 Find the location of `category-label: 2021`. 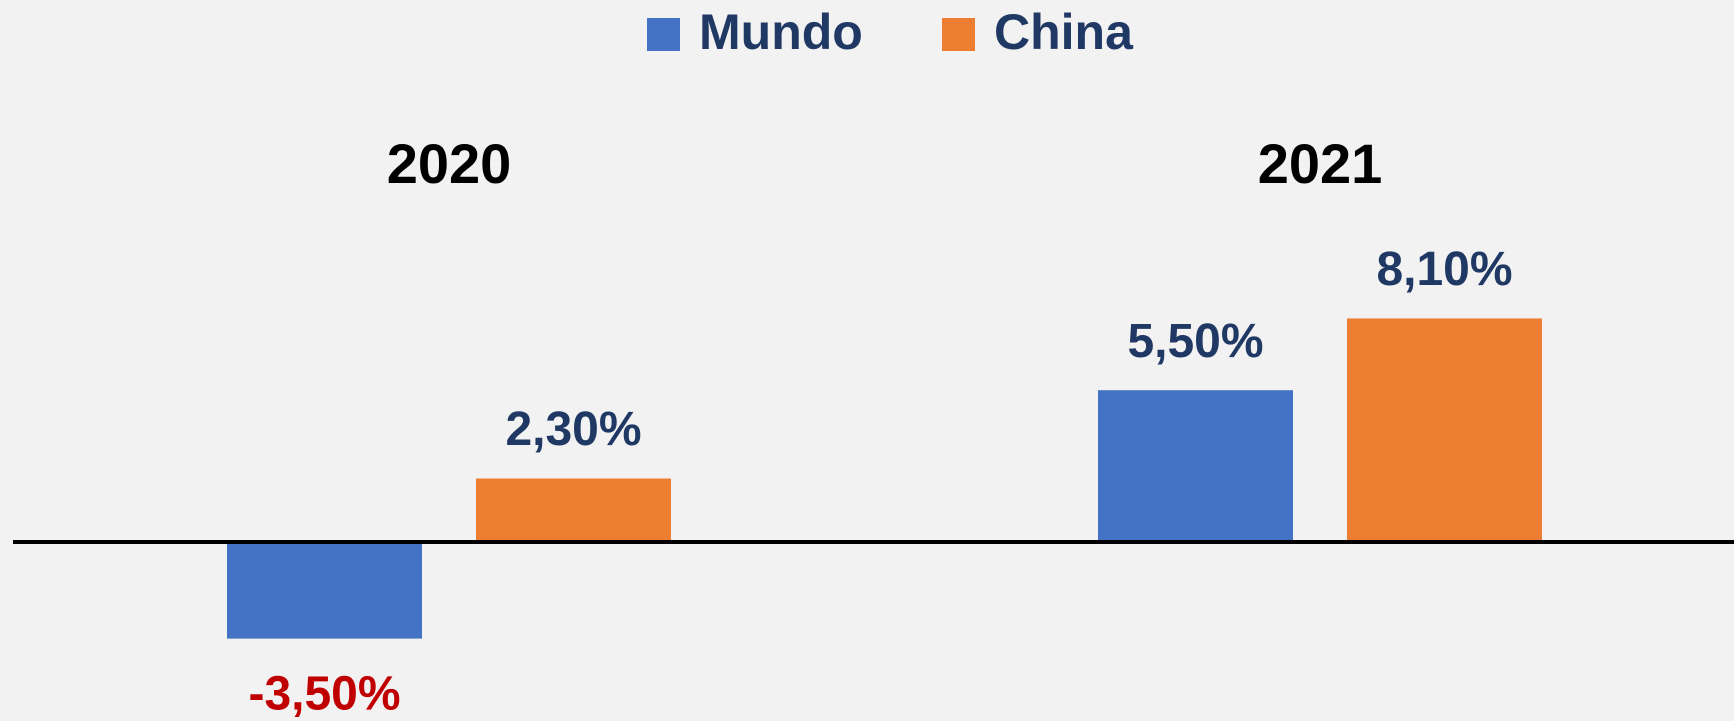

category-label: 2021 is located at coordinates (1320, 163).